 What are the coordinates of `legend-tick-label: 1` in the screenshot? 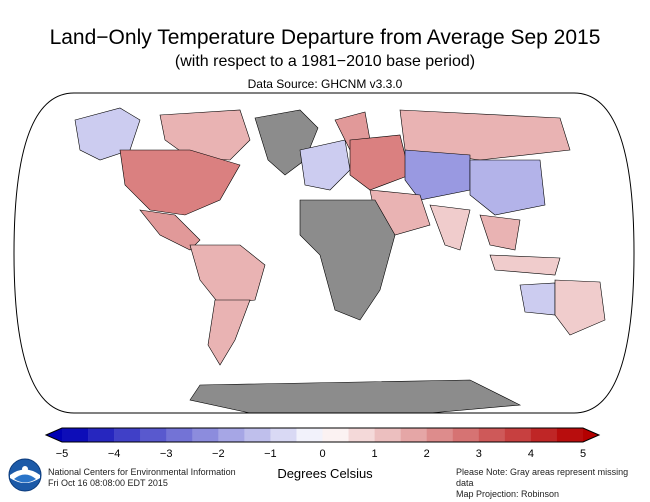 It's located at (374, 454).